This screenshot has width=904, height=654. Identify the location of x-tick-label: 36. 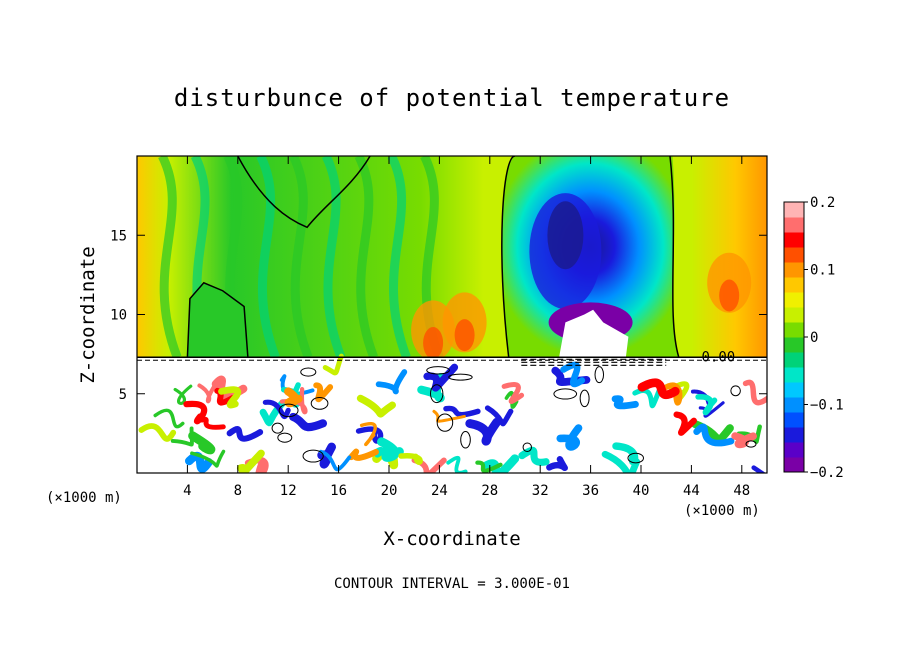
(590, 491).